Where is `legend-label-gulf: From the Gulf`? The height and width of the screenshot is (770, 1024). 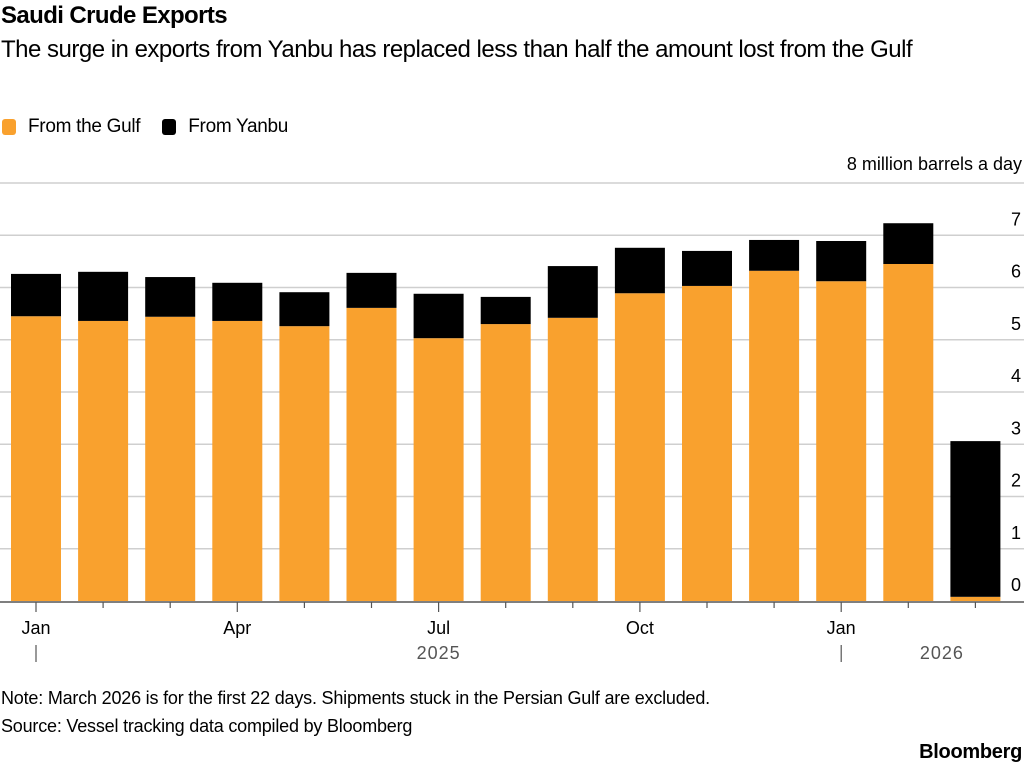 legend-label-gulf: From the Gulf is located at coordinates (84, 126).